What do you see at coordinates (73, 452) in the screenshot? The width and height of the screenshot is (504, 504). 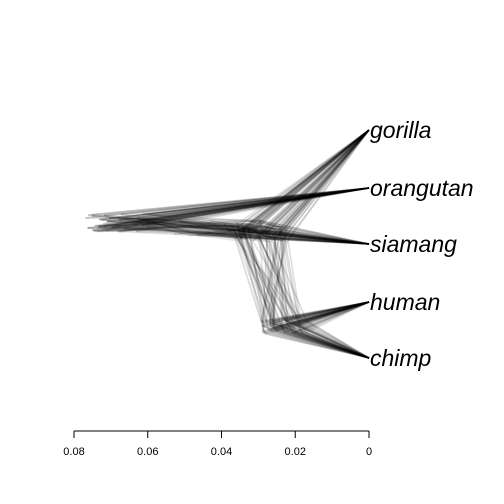 I see `x-axis-tick-label: 0.08` at bounding box center [73, 452].